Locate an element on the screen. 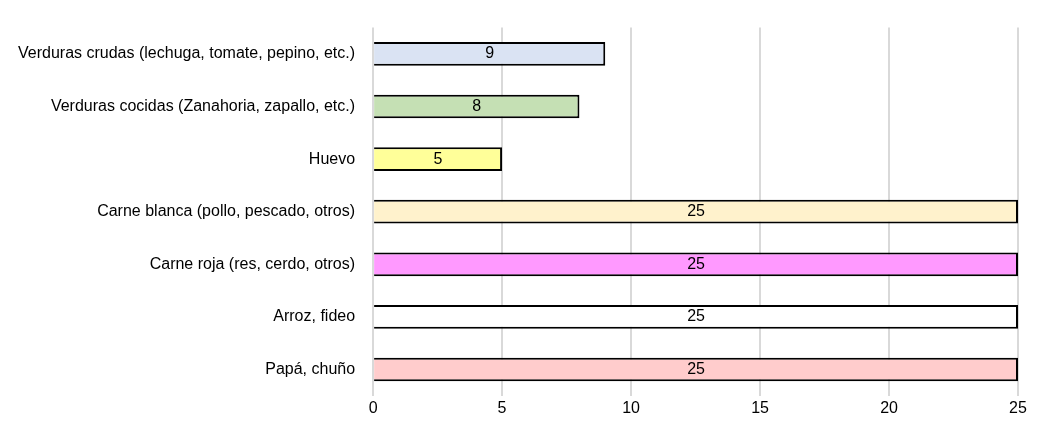  data-label: 8 is located at coordinates (477, 105).